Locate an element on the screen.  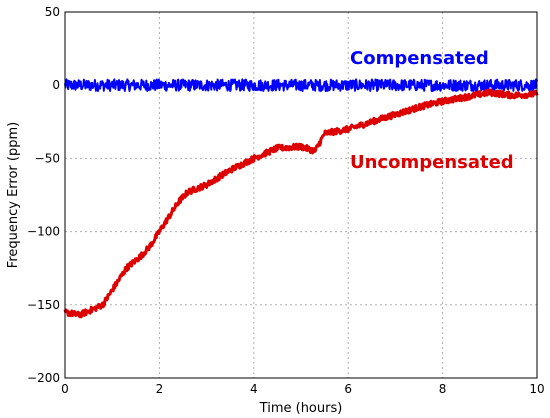
y-tick-label: 50 is located at coordinates (52, 12).